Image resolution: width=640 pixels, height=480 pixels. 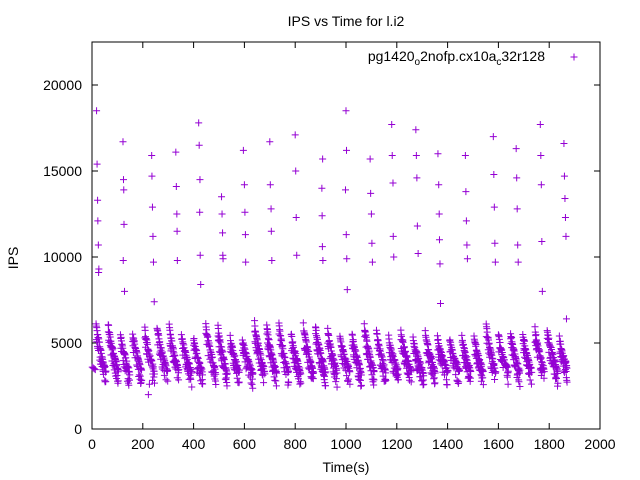 I want to click on x-tick-label: 1600, so click(x=498, y=444).